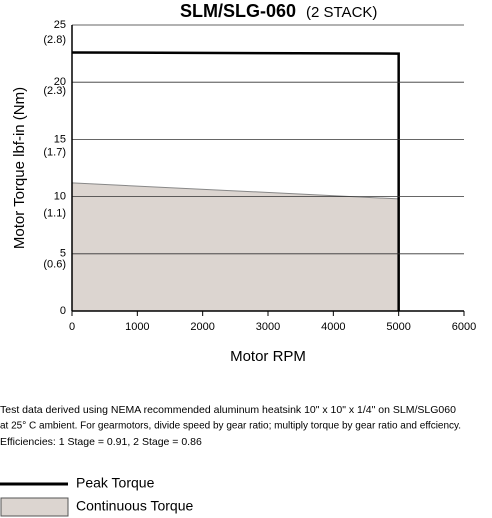  I want to click on y-tick-label: 10, so click(60, 197).